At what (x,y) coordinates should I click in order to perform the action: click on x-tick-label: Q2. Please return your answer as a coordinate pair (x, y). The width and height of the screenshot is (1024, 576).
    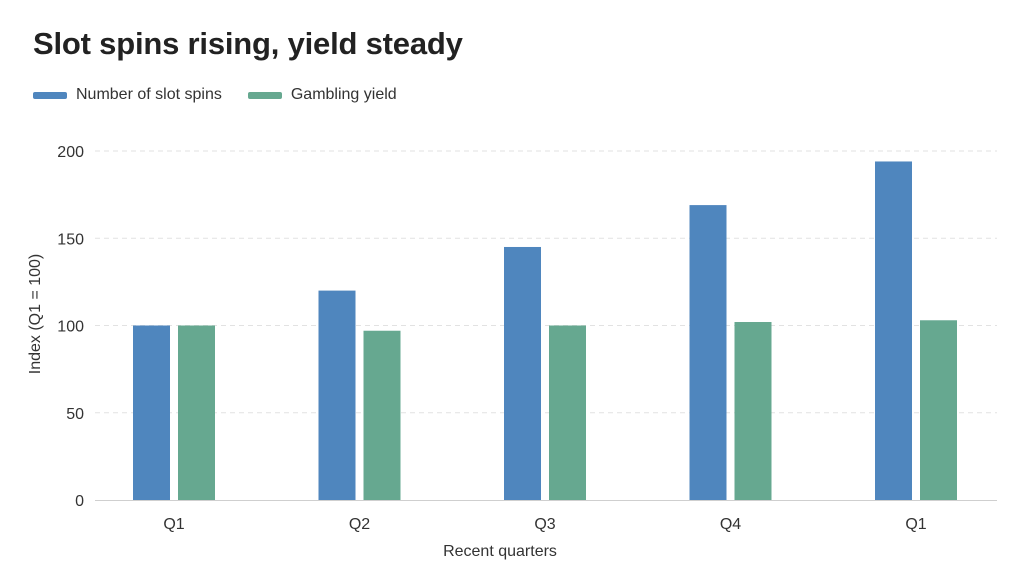
    Looking at the image, I should click on (359, 524).